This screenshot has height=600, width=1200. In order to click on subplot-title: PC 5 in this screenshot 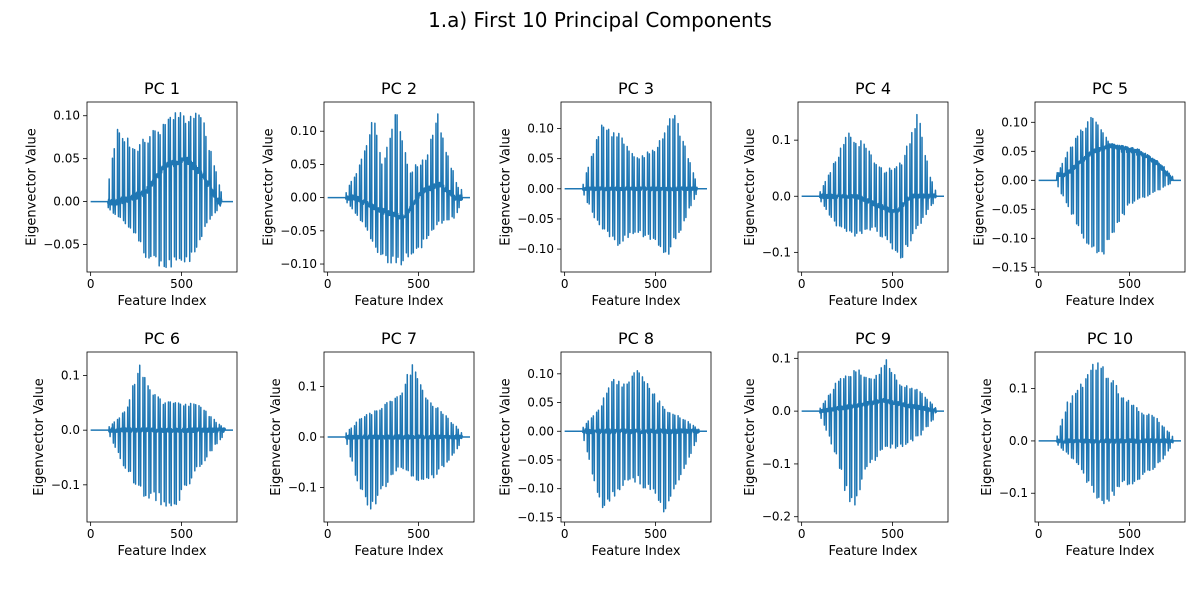, I will do `click(1110, 88)`.